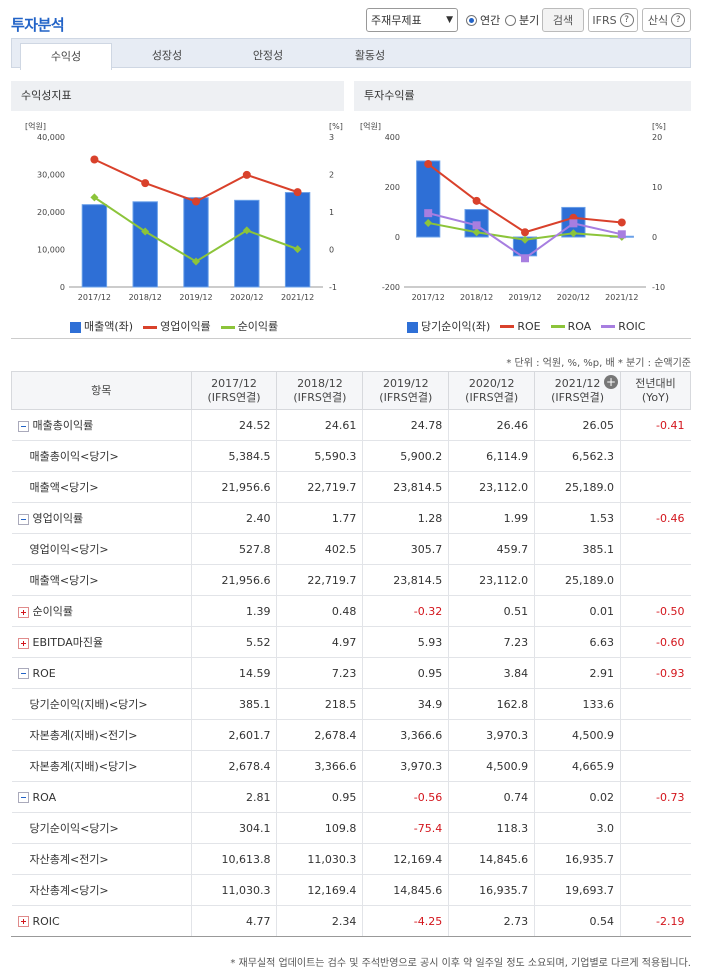  What do you see at coordinates (167, 55) in the screenshot?
I see `tab-growth: 성장성` at bounding box center [167, 55].